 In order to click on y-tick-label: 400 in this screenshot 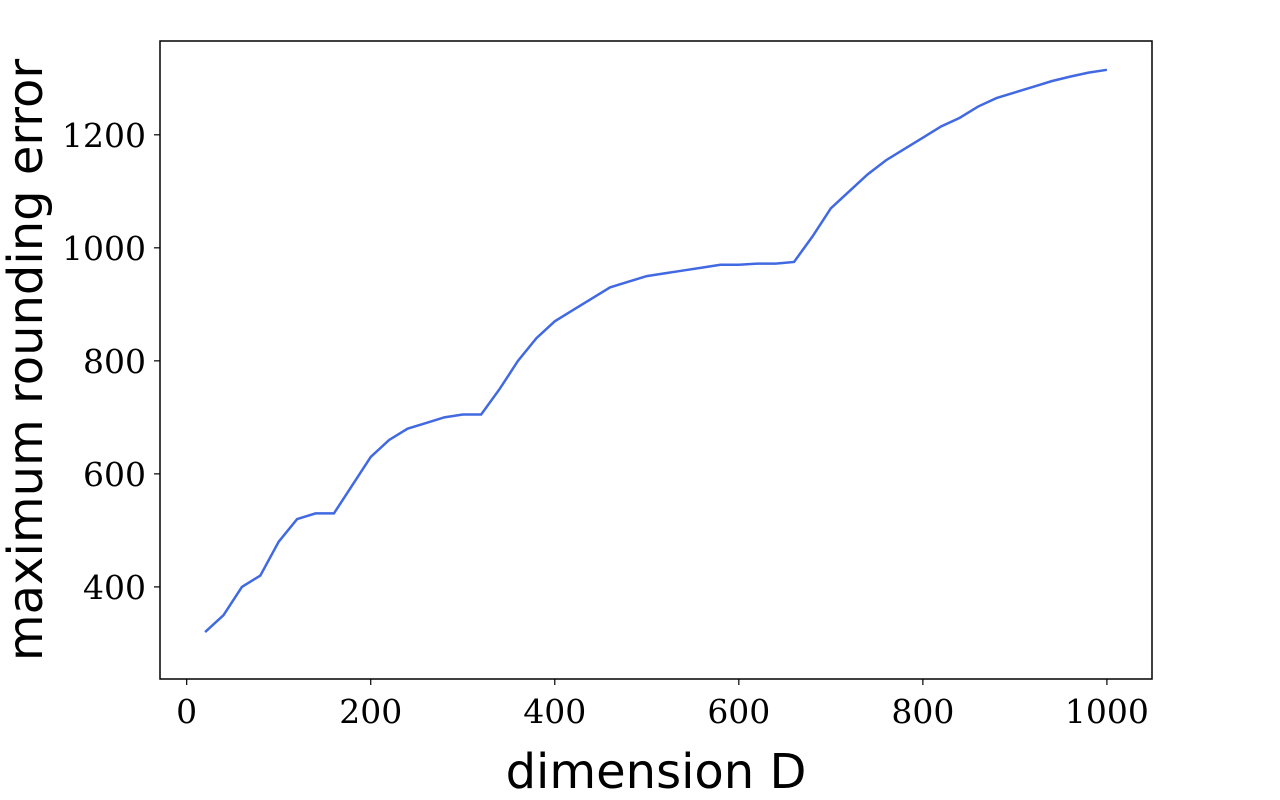, I will do `click(114, 587)`.